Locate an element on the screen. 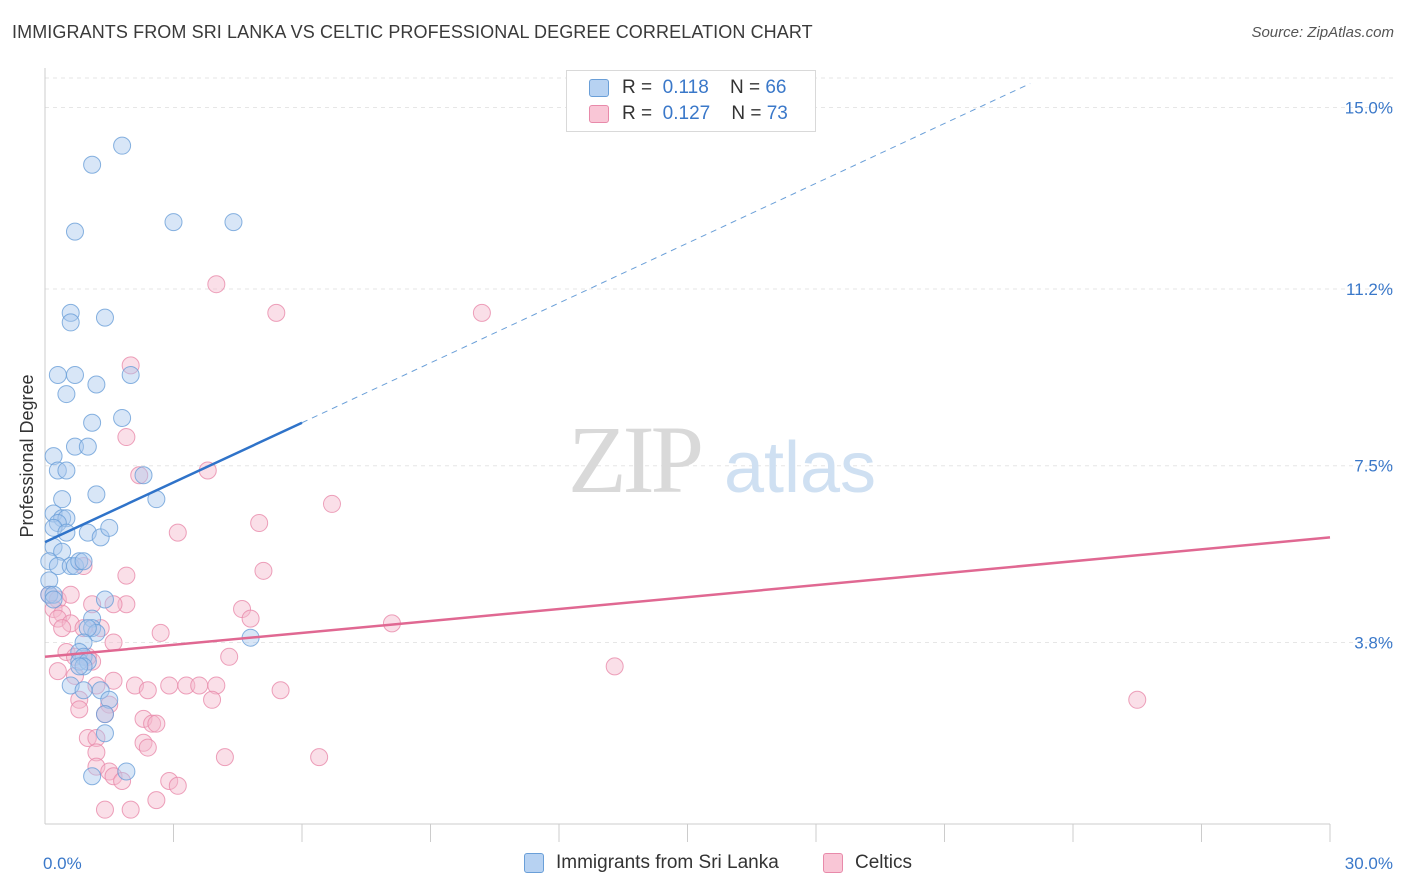  legend-label-celtics: Celtics is located at coordinates (884, 862).